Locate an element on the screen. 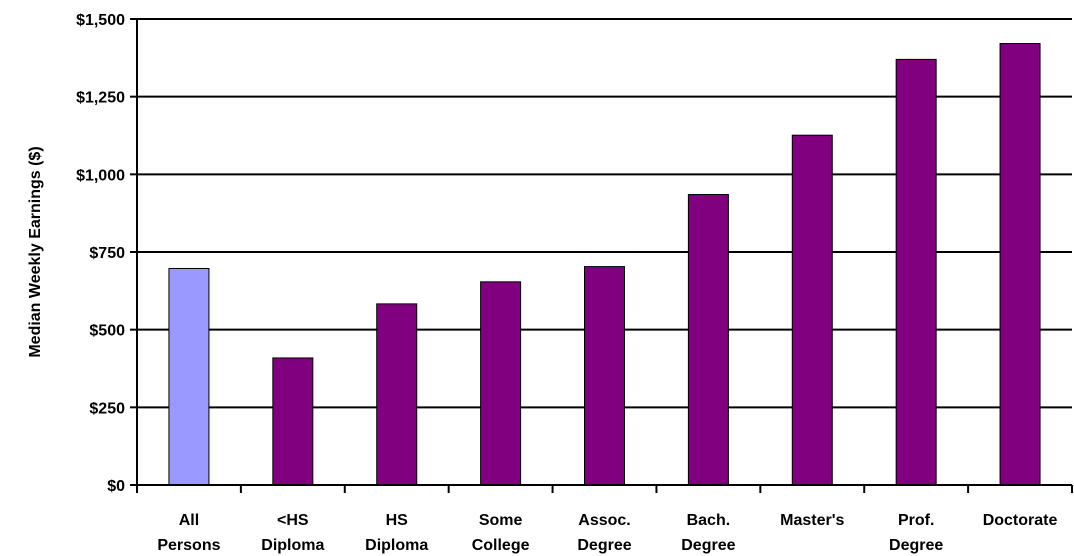  y-tick-label: $1,250 is located at coordinates (100, 98).